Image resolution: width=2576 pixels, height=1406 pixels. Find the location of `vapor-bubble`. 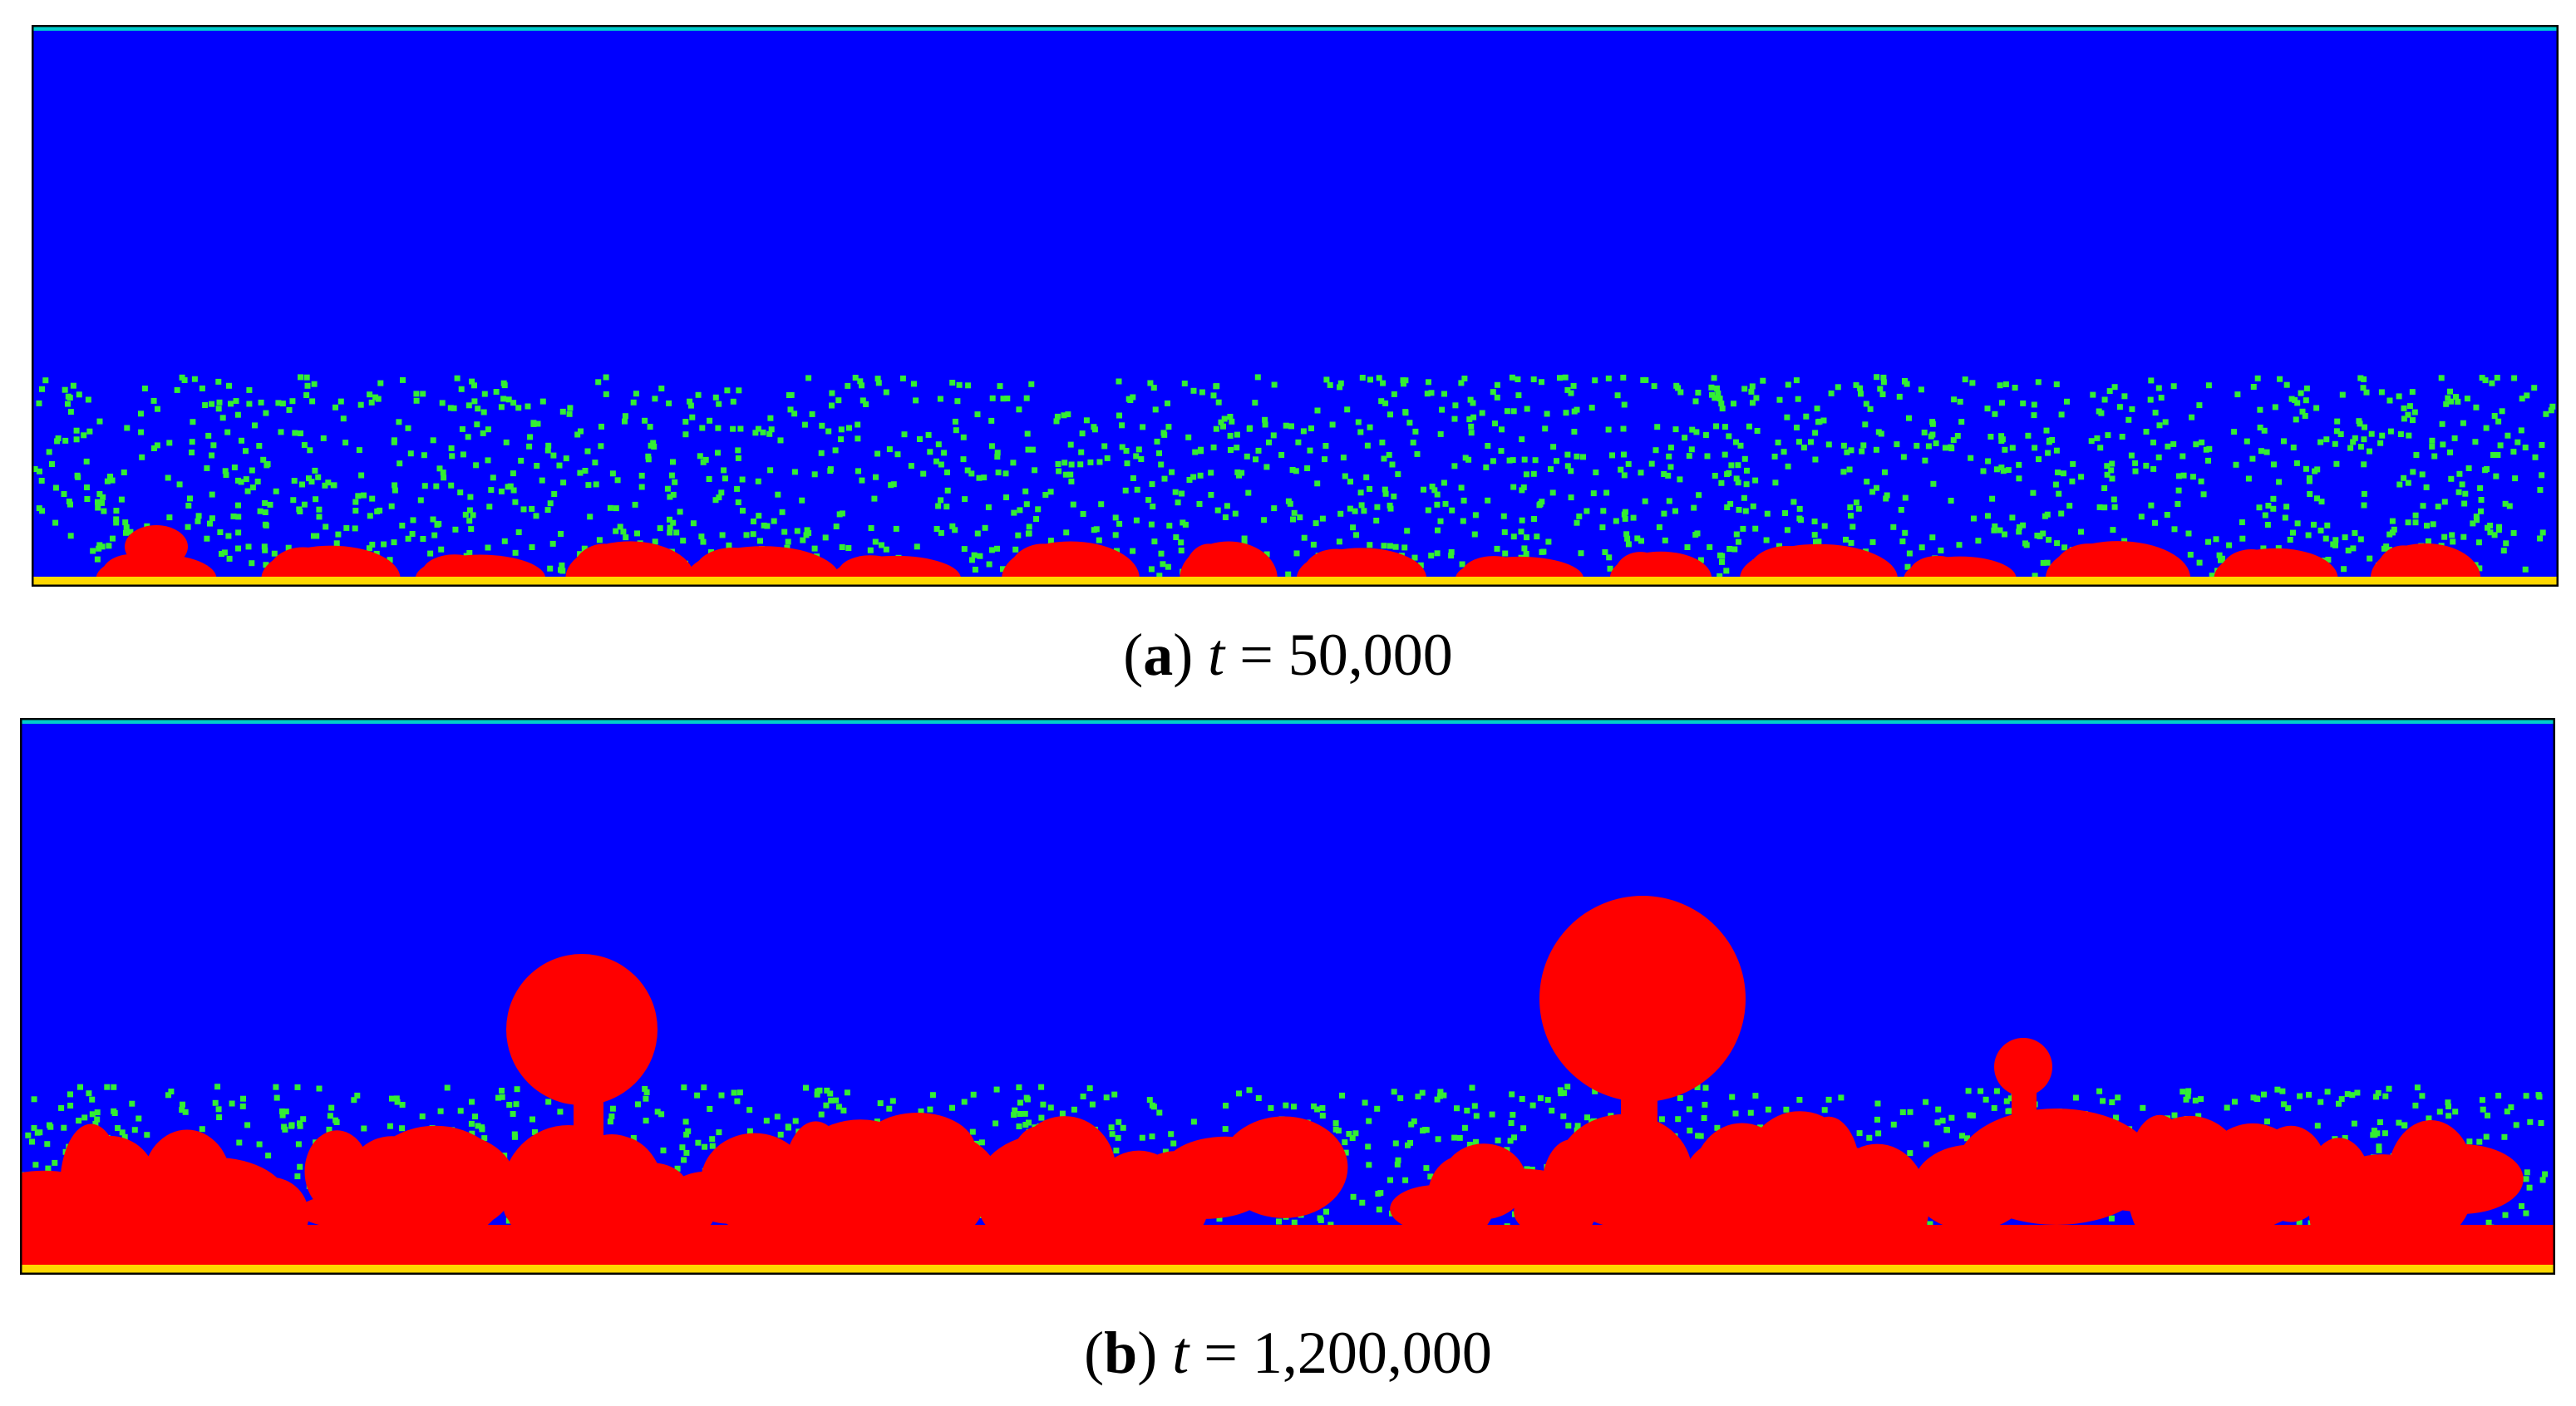

vapor-bubble is located at coordinates (582, 1030).